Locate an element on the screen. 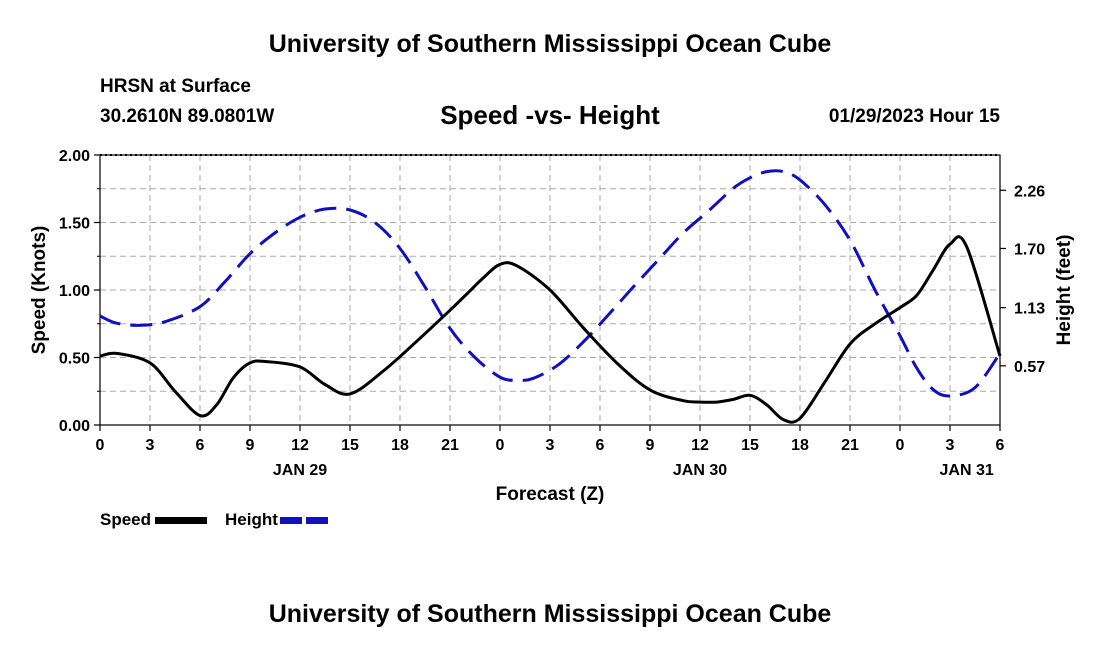 The height and width of the screenshot is (650, 1100). station-coordinates: 30.2610N 89.0801W is located at coordinates (187, 116).